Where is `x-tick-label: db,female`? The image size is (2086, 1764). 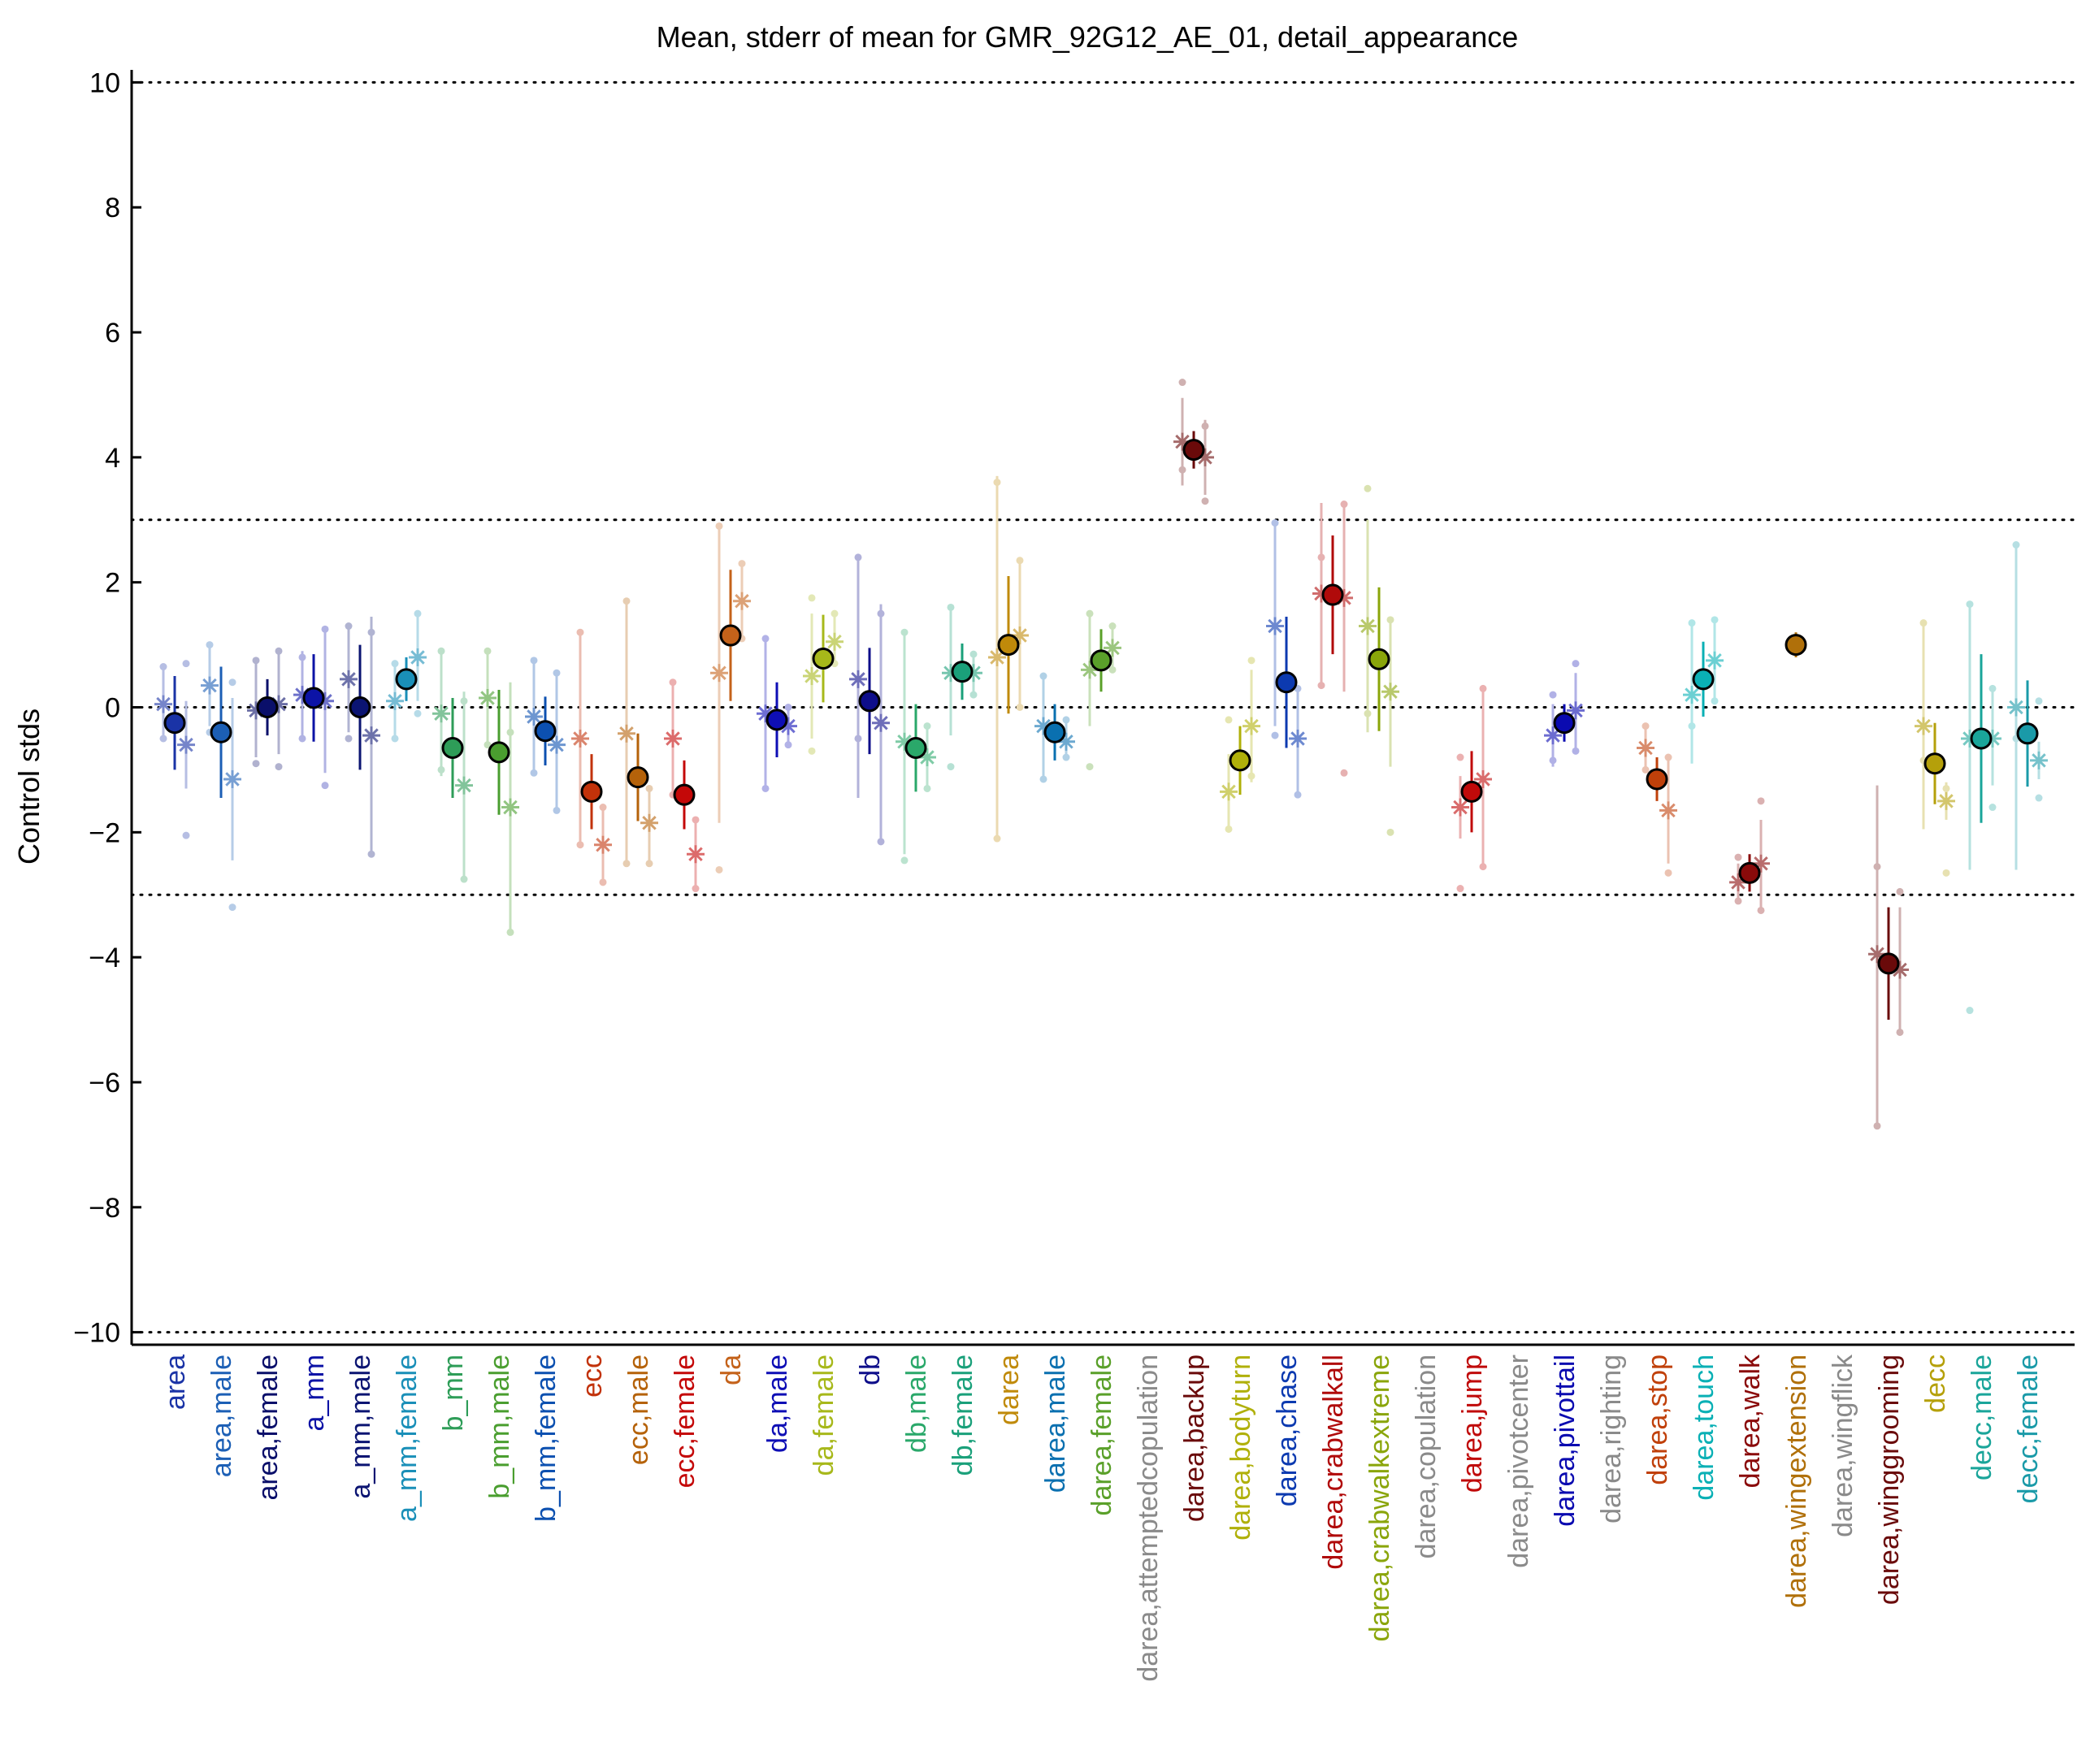 x-tick-label: db,female is located at coordinates (963, 1415).